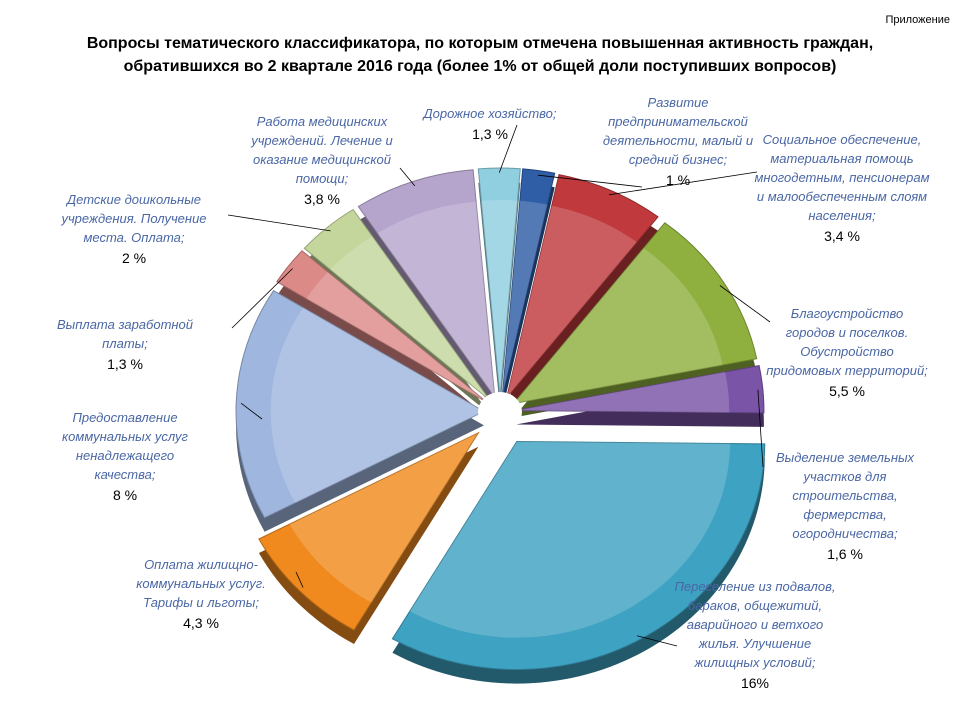 The image size is (960, 720). Describe the element at coordinates (322, 199) in the screenshot. I see `slice-value-label: 3,8 %` at that location.